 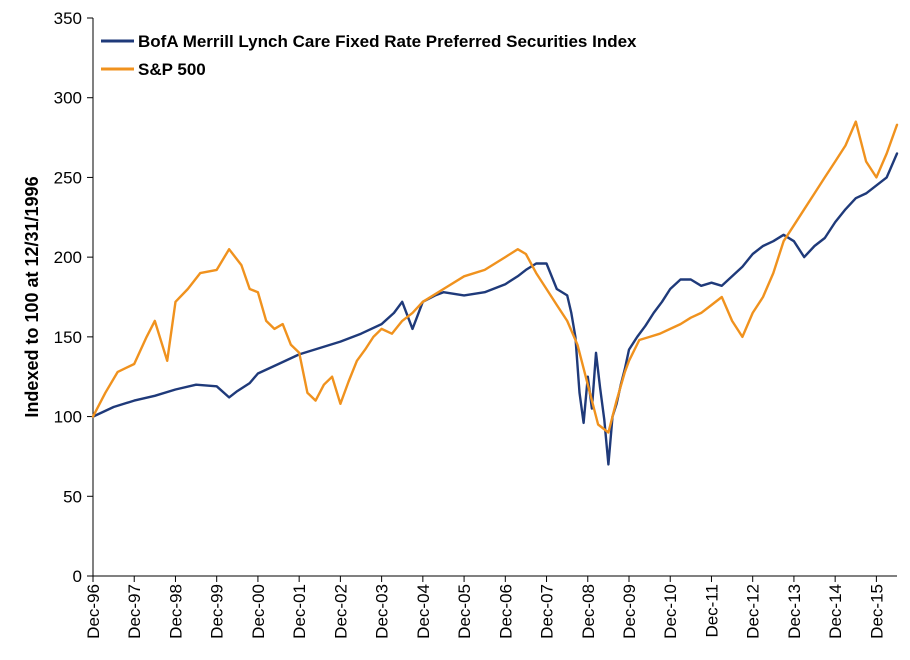 I want to click on y-axis-title: Indexed to 100 at 12/31/1996, so click(x=32, y=296).